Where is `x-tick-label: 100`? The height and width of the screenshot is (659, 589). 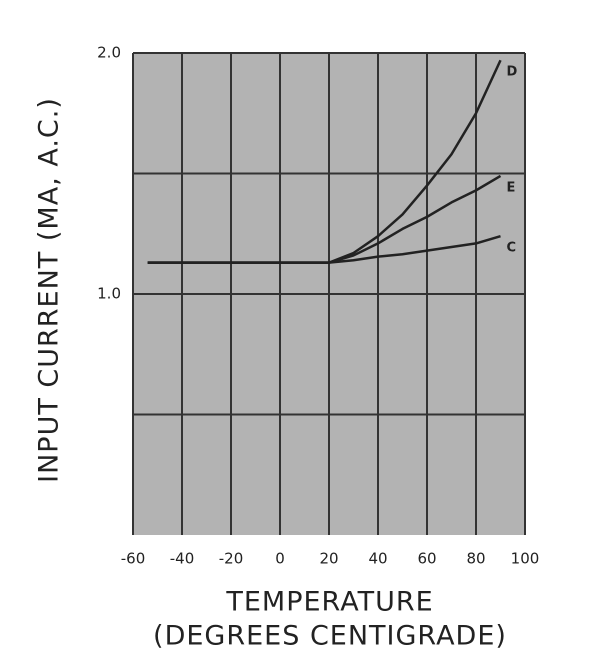 x-tick-label: 100 is located at coordinates (525, 559).